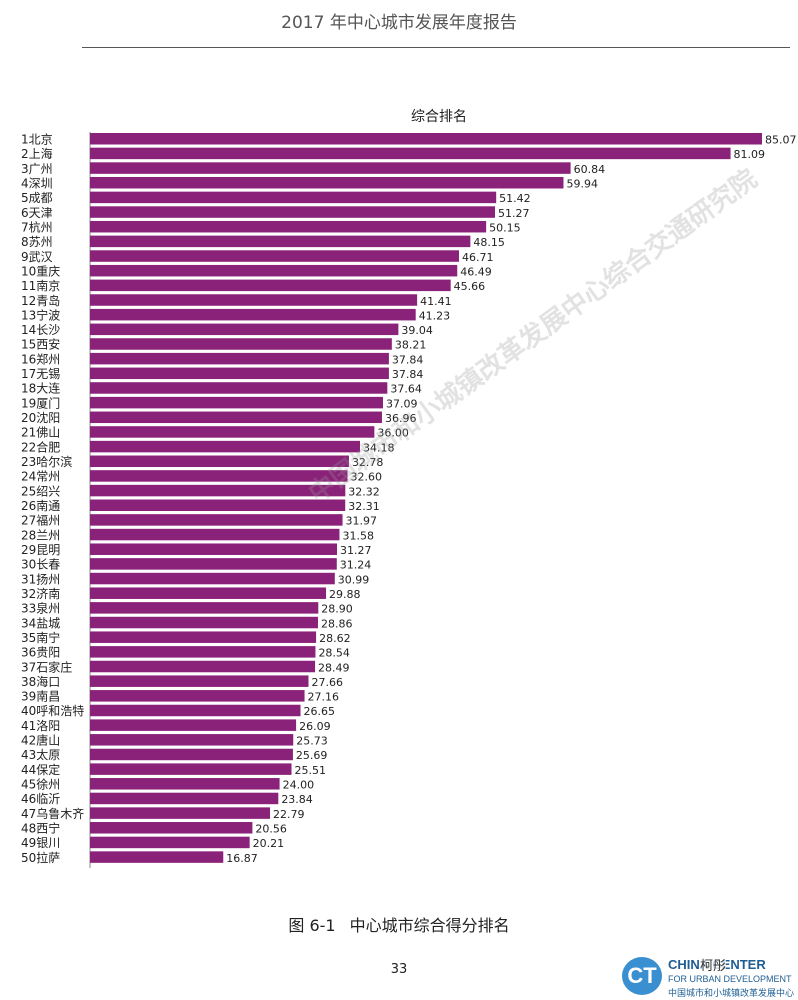  I want to click on data-label: 31.27, so click(356, 550).